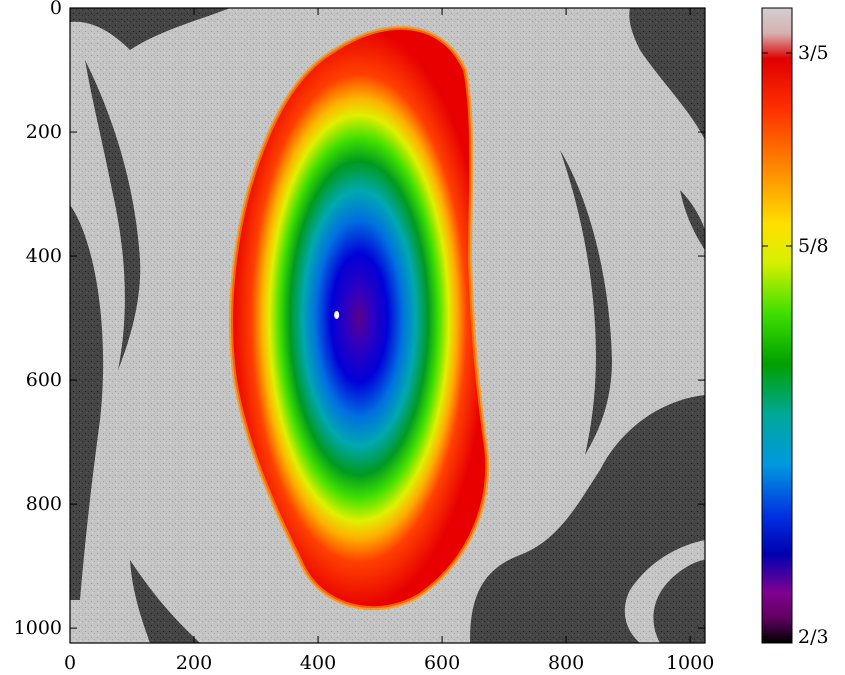 This screenshot has height=675, width=845. What do you see at coordinates (44, 380) in the screenshot?
I see `y-tick-label: 600` at bounding box center [44, 380].